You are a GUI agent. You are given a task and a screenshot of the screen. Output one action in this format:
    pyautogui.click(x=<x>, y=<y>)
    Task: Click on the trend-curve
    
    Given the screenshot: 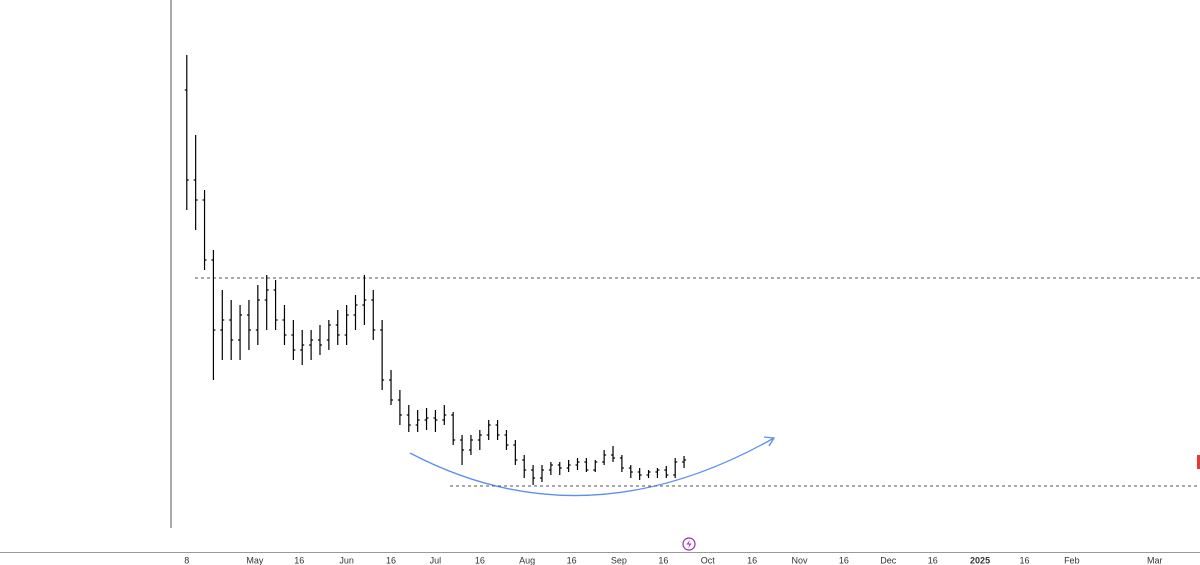 What is the action you would take?
    pyautogui.click(x=592, y=467)
    